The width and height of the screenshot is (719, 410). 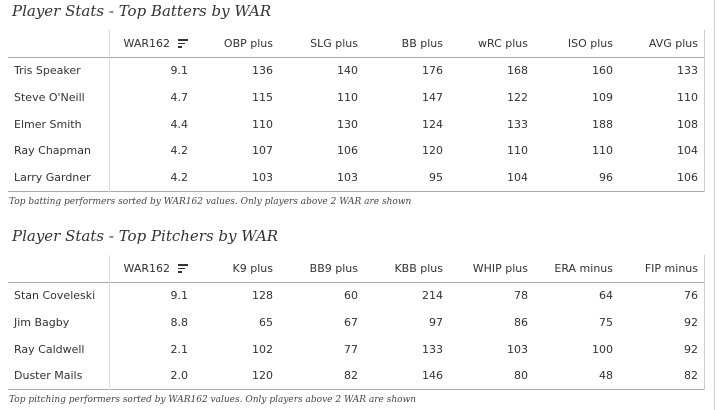 What do you see at coordinates (606, 376) in the screenshot?
I see `era-minus-value: 48` at bounding box center [606, 376].